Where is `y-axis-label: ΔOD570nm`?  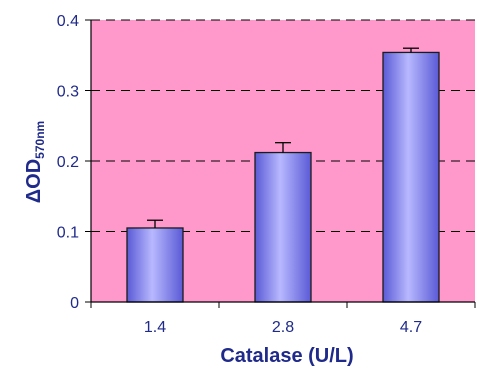
y-axis-label: ΔOD570nm is located at coordinates (35, 162).